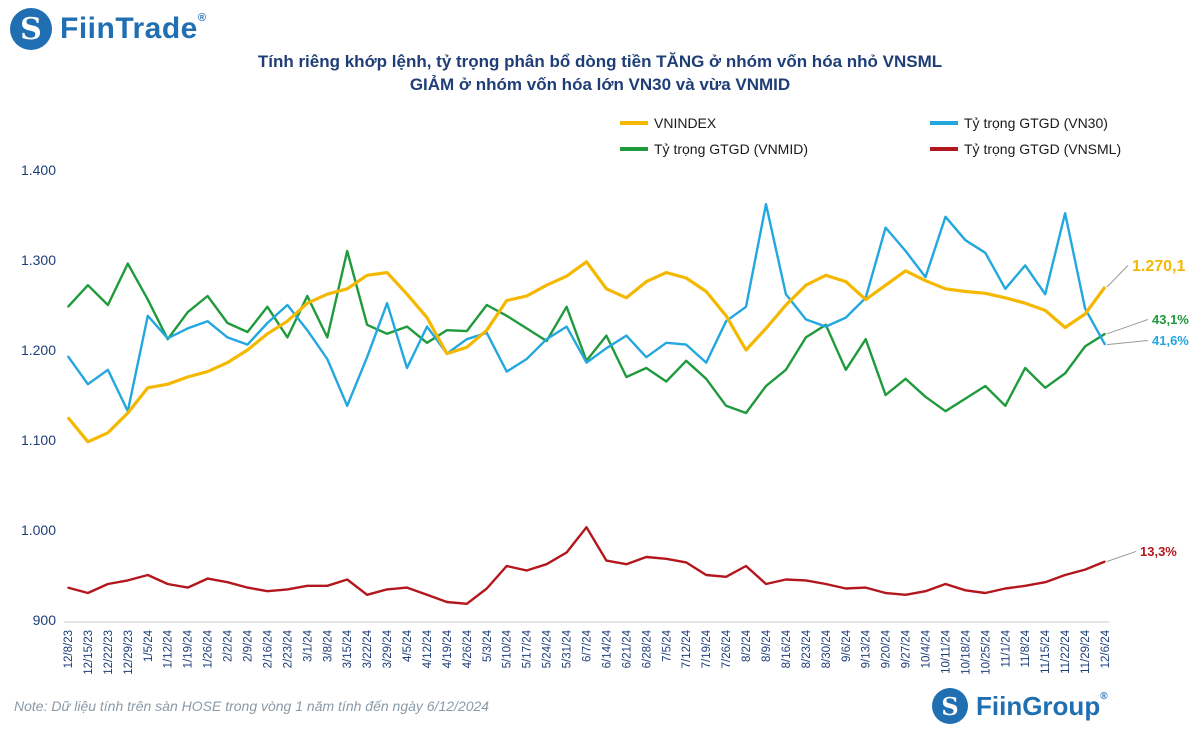  I want to click on x-tick-label: 8/23/24, so click(807, 648).